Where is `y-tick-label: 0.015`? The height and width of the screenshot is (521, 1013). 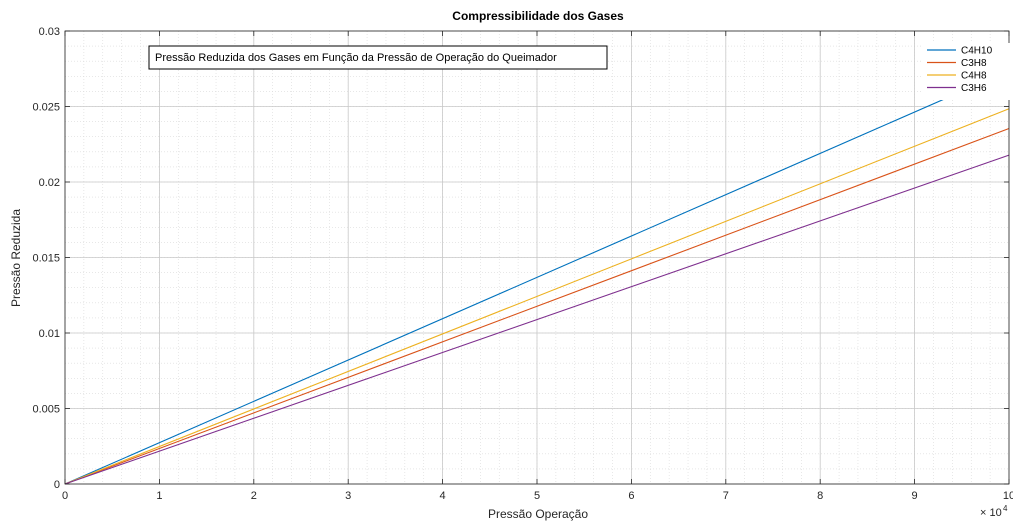 y-tick-label: 0.015 is located at coordinates (46, 259).